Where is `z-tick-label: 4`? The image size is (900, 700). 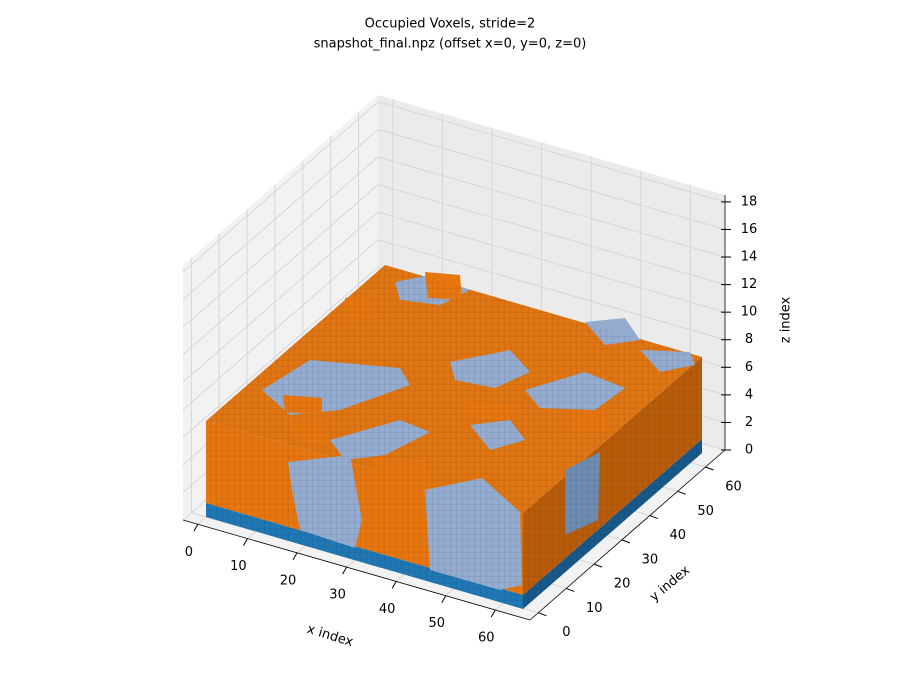
z-tick-label: 4 is located at coordinates (749, 394).